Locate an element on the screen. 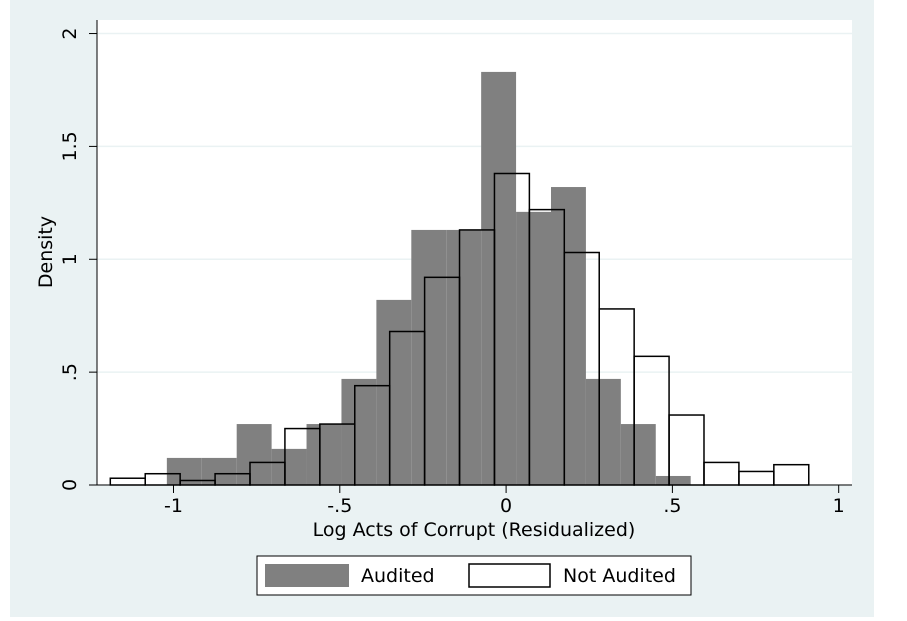  x-tick-label: .5 is located at coordinates (672, 506).